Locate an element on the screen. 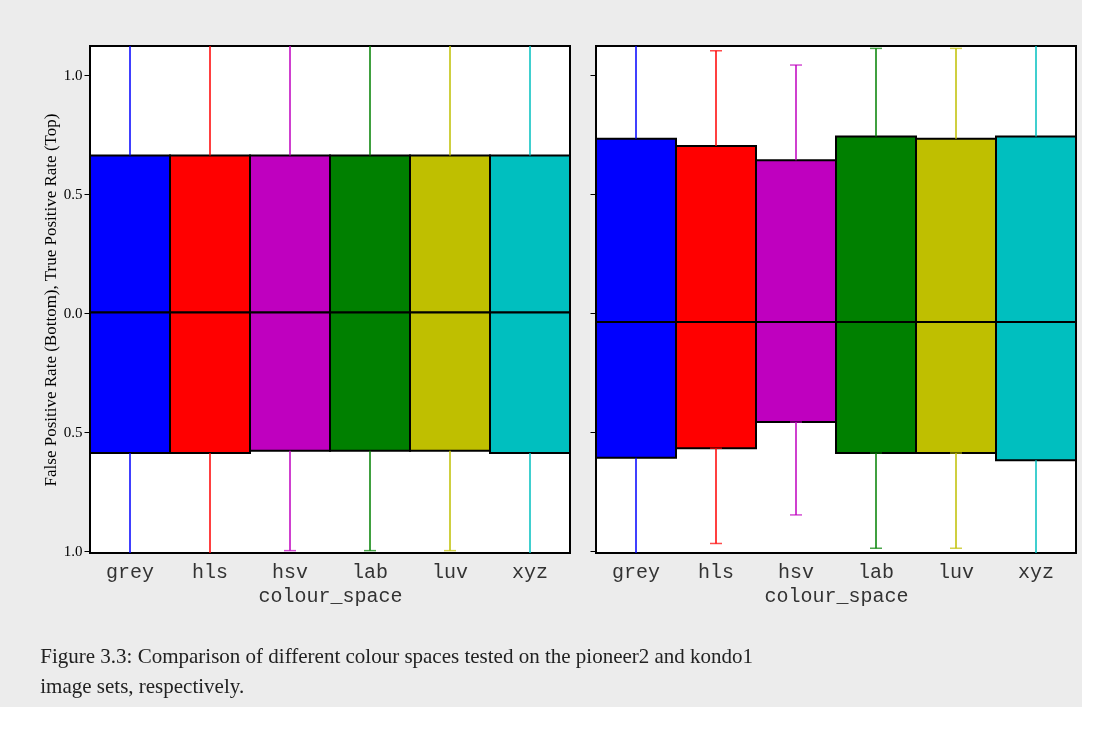 Image resolution: width=1107 pixels, height=747 pixels. caption: Figure 3.3: Comparison of different colour spaces tested on the pioneer2 and kondo1 image sets, respectively. is located at coordinates (397, 671).